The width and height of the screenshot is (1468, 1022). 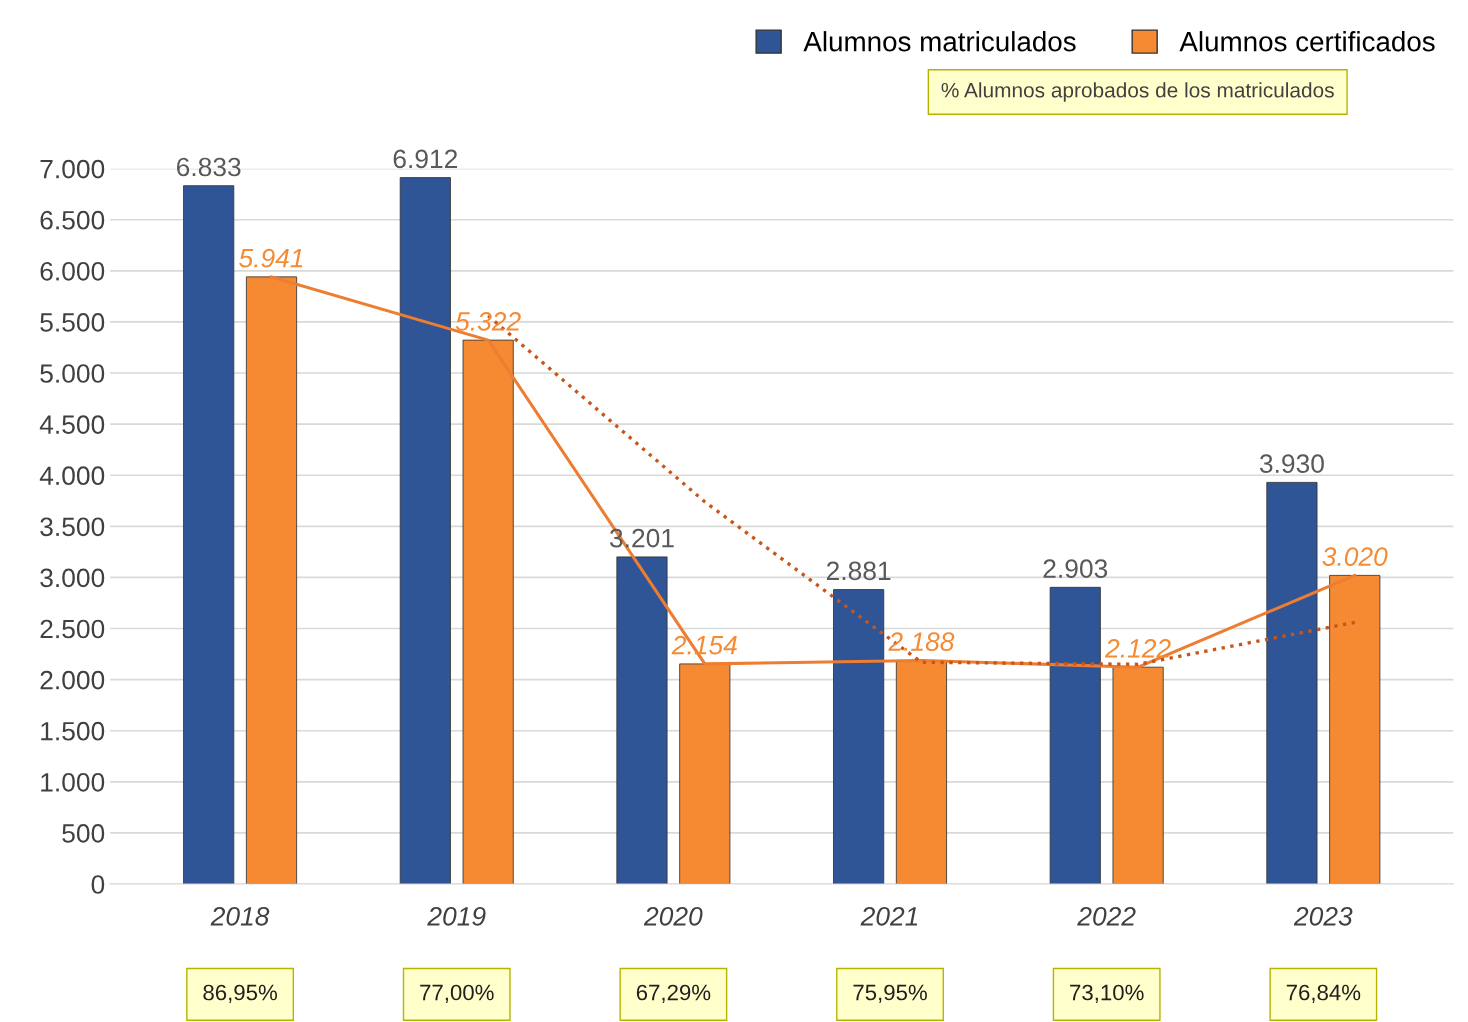 I want to click on text: 75,95%, so click(x=890, y=993).